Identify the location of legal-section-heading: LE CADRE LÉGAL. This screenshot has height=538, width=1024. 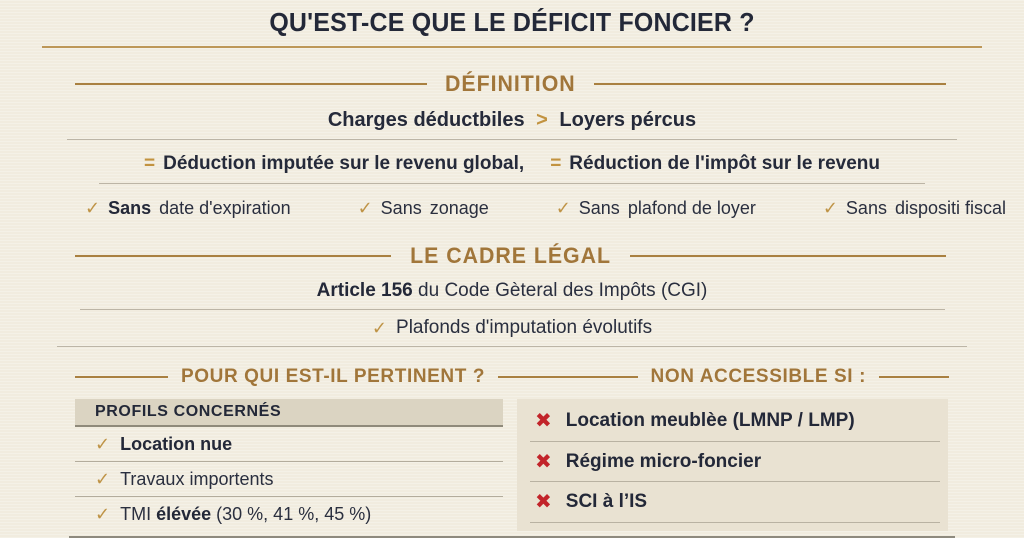
(510, 255).